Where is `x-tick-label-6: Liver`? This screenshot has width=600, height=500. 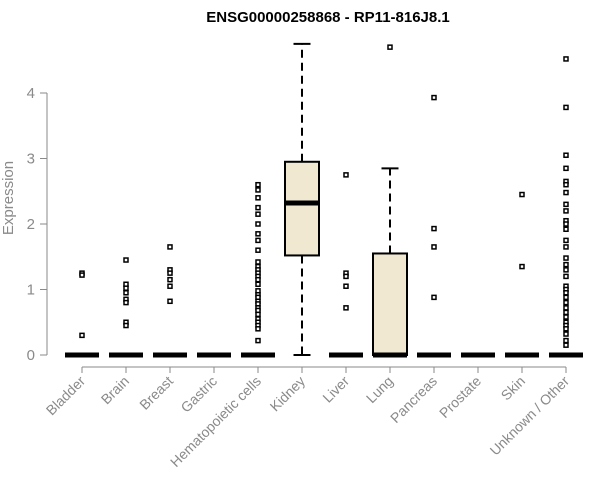
x-tick-label-6: Liver is located at coordinates (335, 389).